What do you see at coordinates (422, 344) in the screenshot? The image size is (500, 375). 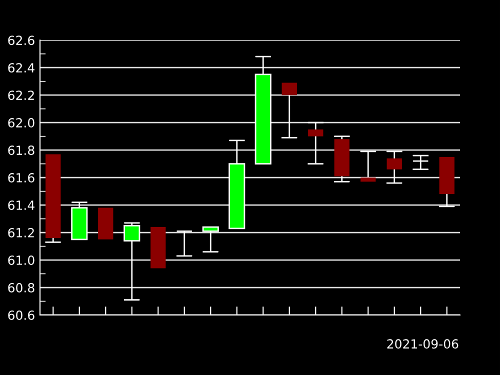 I see `text: 2021-09-06` at bounding box center [422, 344].